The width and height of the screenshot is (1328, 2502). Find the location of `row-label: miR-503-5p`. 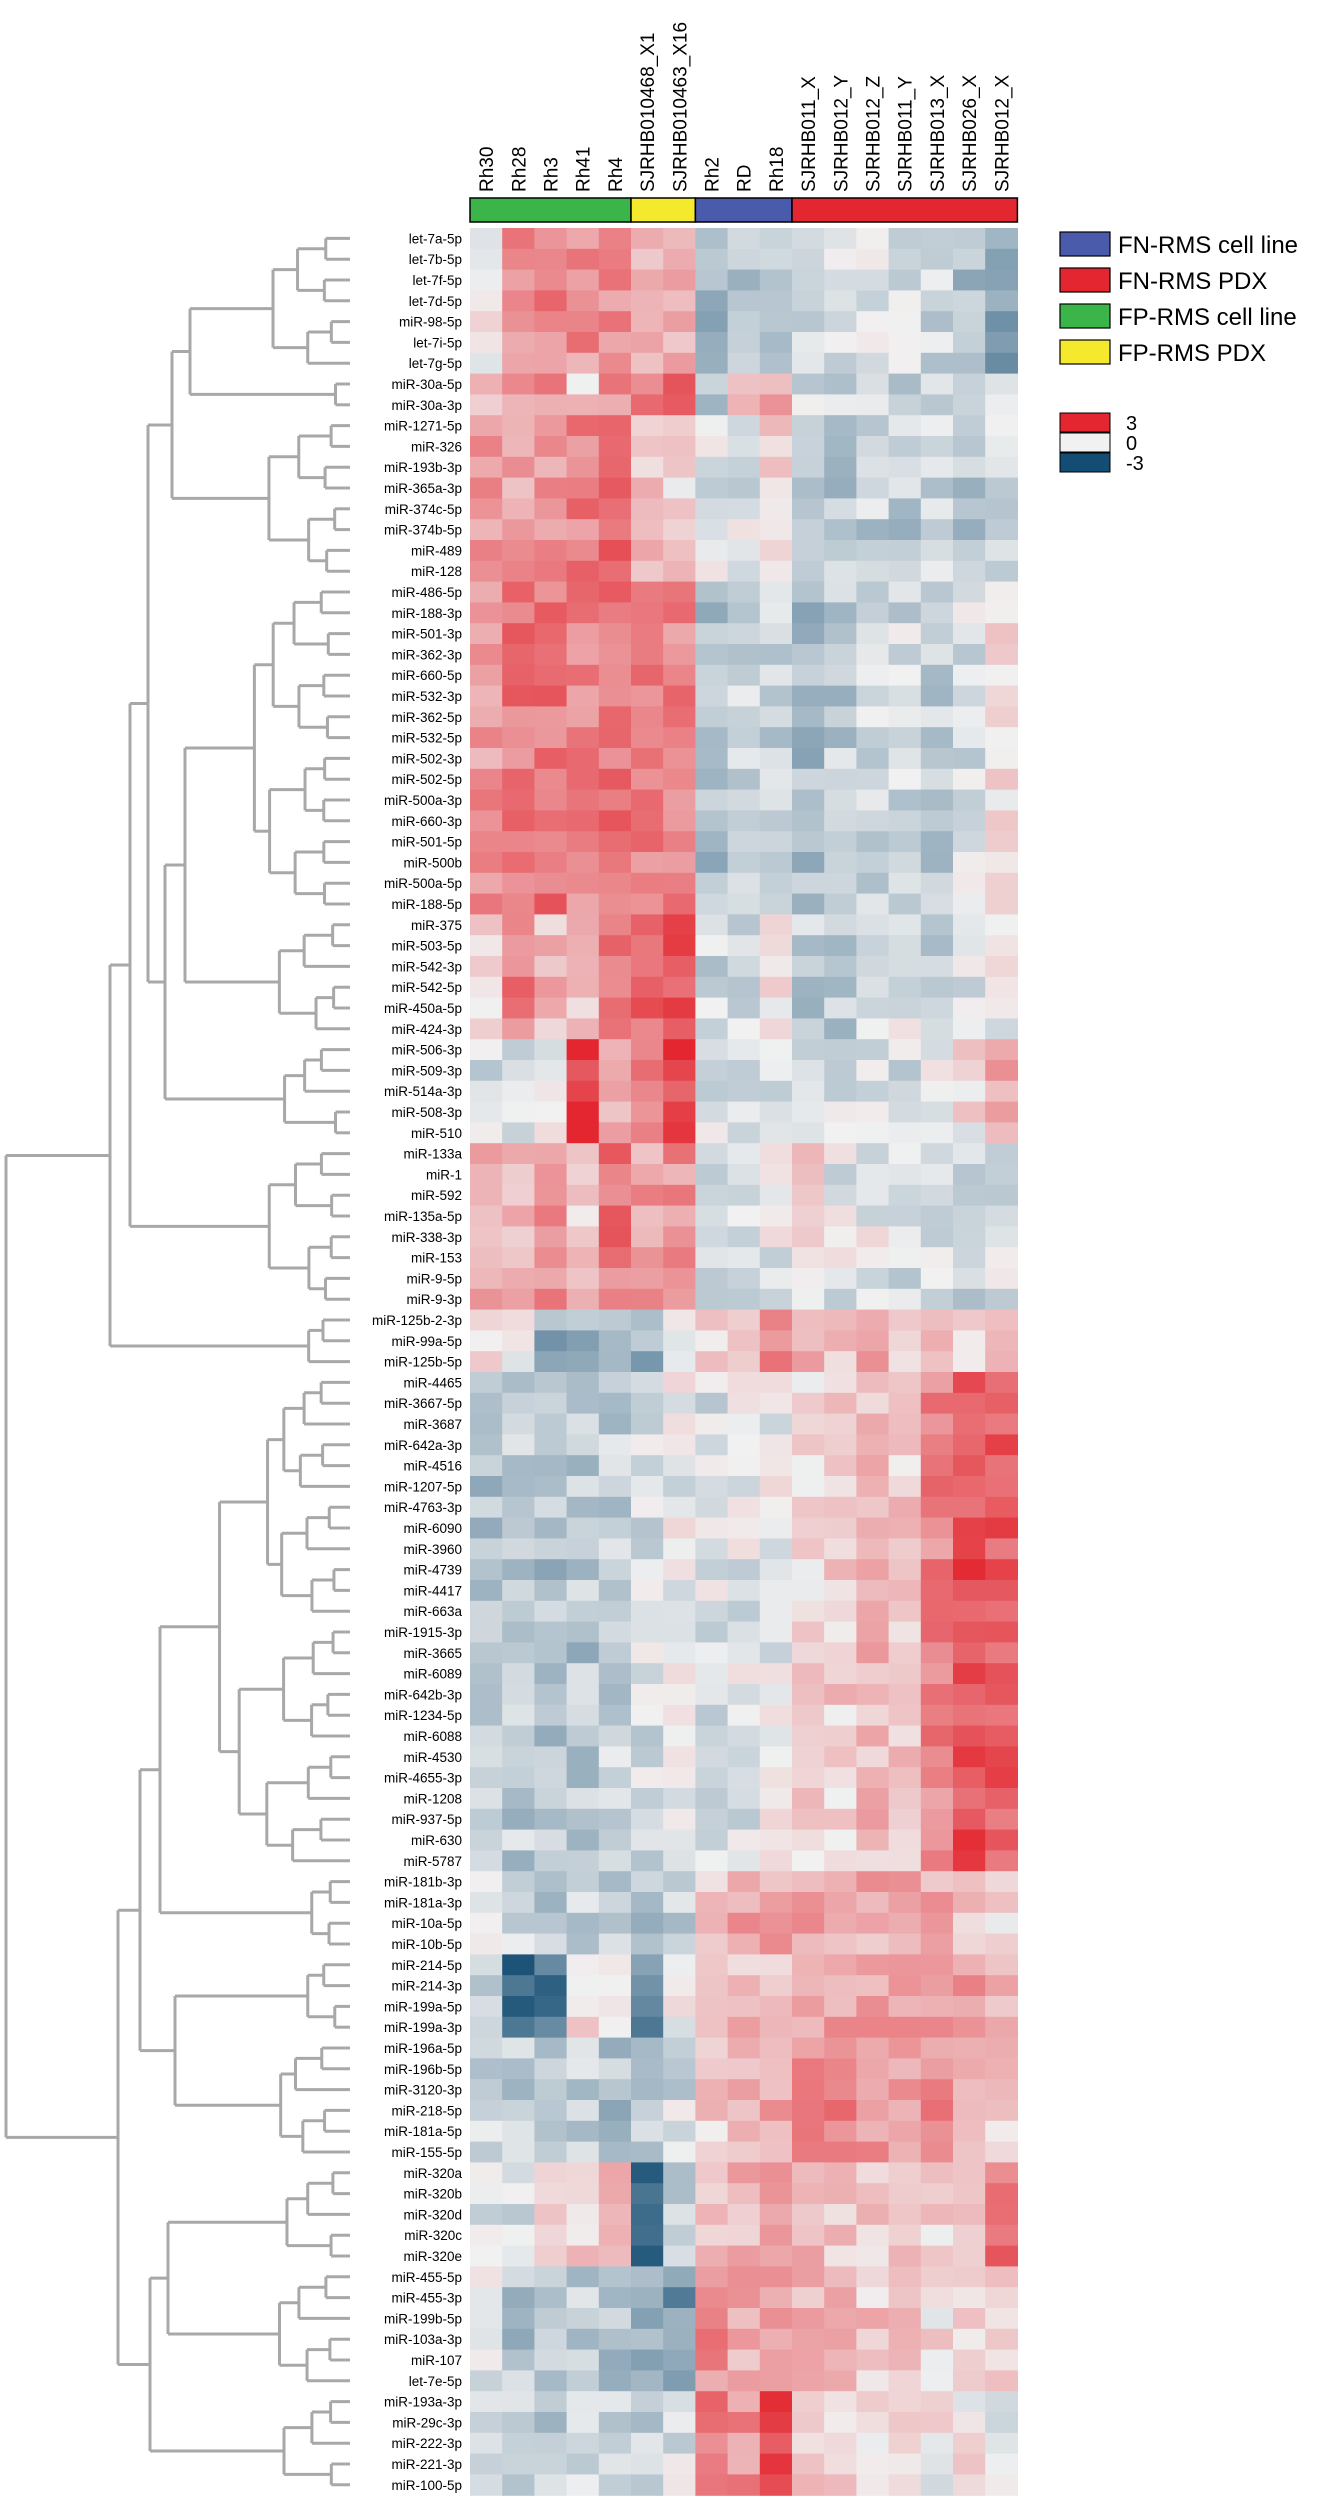

row-label: miR-503-5p is located at coordinates (426, 946).